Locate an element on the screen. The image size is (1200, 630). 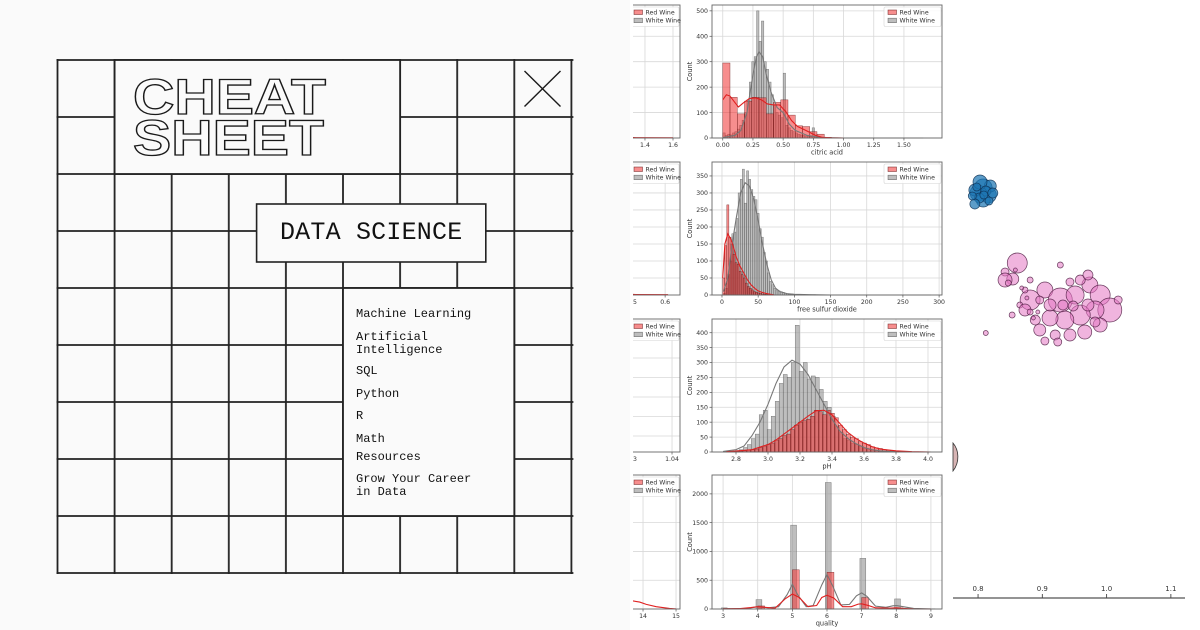
menu-item-sql: SQL is located at coordinates (367, 371).